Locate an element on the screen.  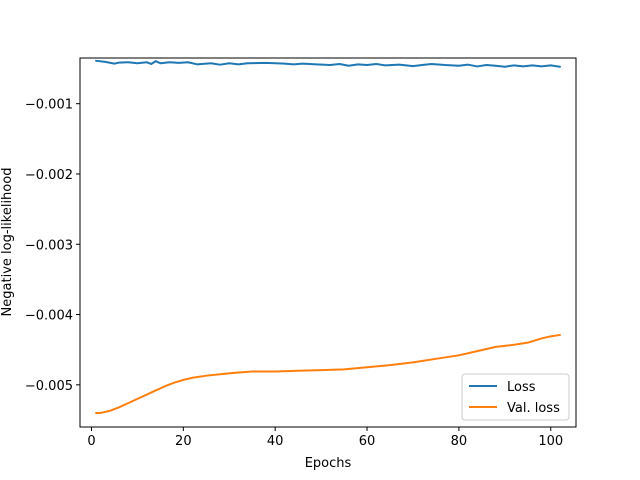
x-axis-title: Epochs is located at coordinates (328, 463).